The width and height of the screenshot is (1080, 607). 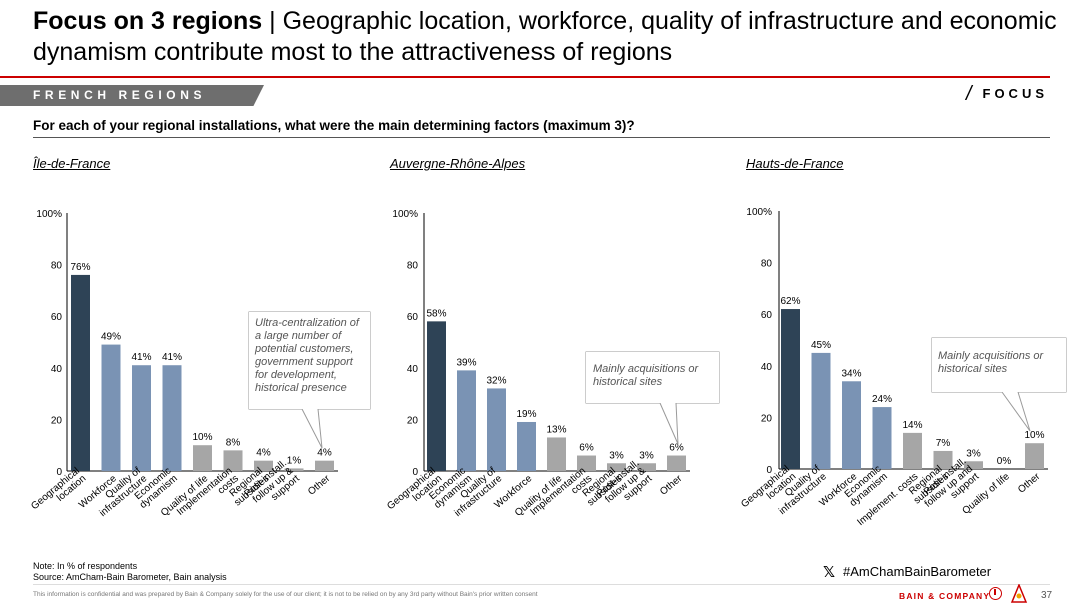 What do you see at coordinates (945, 596) in the screenshot?
I see `bain-brand: BAIN & COMPANY` at bounding box center [945, 596].